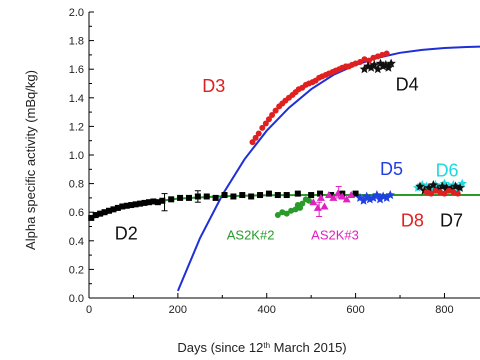 Image resolution: width=480 pixels, height=360 pixels. I want to click on x-tick-label: 200, so click(178, 310).